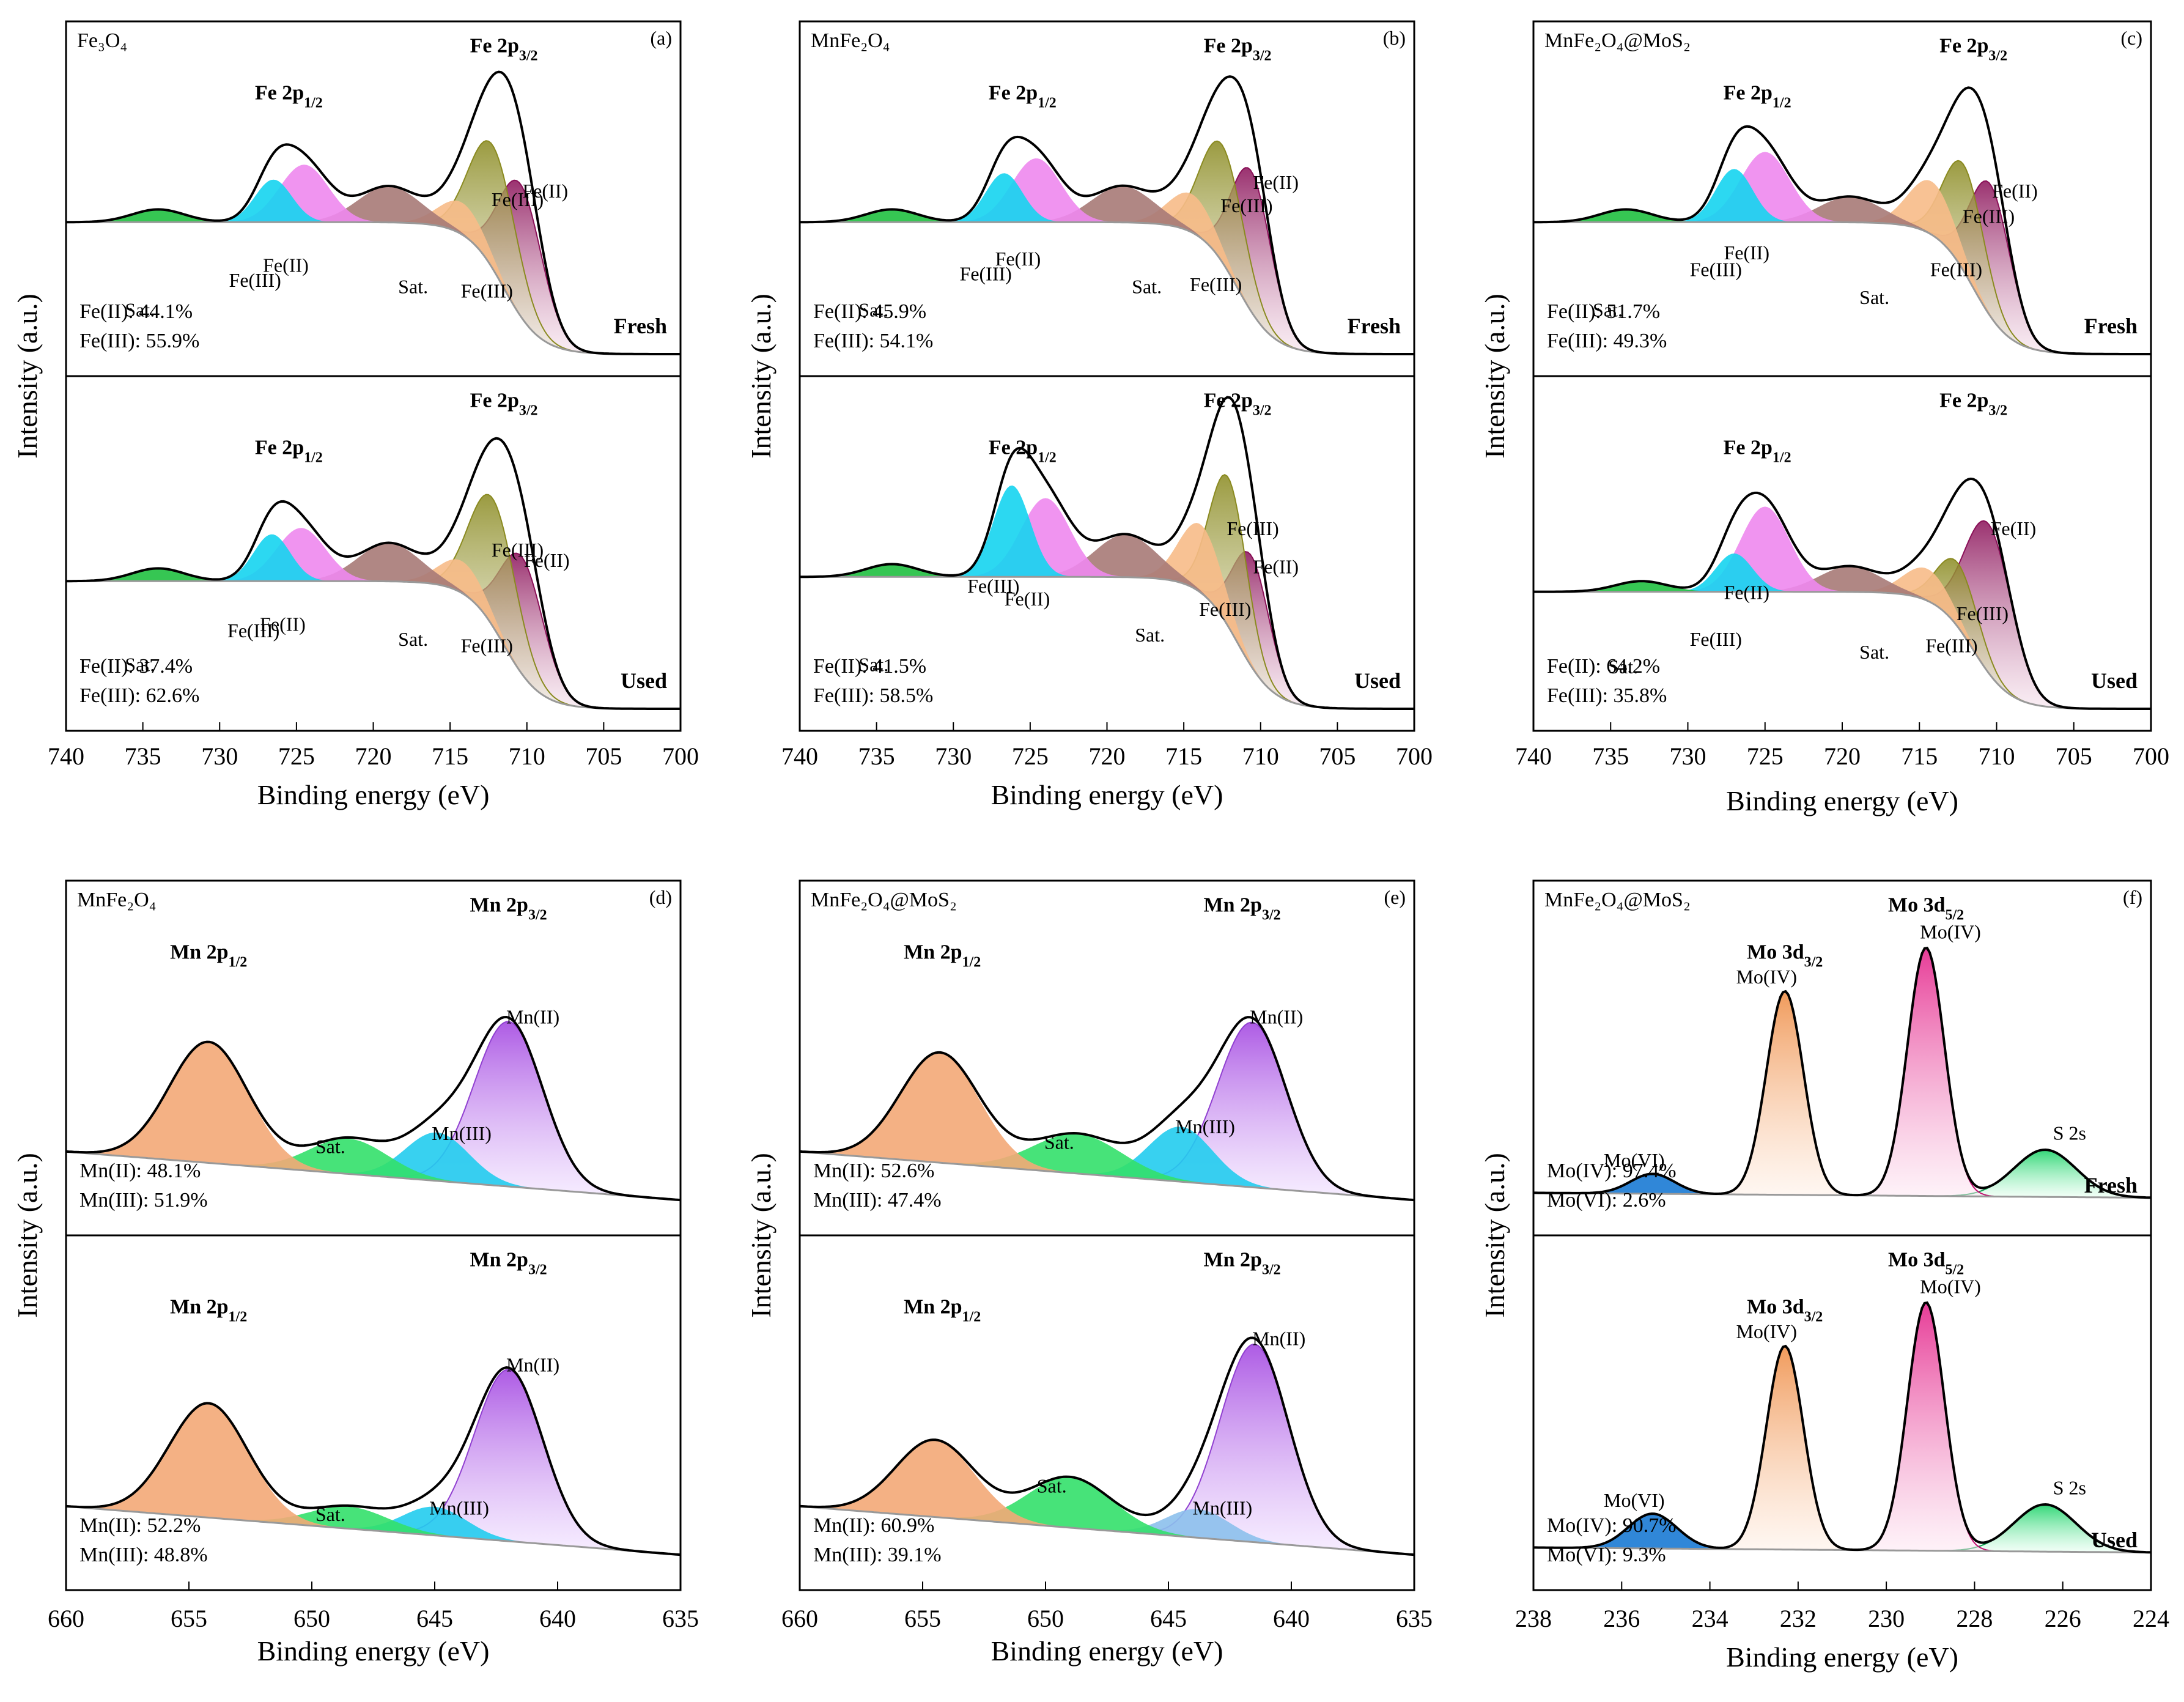 The image size is (2184, 1702). What do you see at coordinates (1606, 1555) in the screenshot?
I see `percentage-label: Mo(VI): 9.3%` at bounding box center [1606, 1555].